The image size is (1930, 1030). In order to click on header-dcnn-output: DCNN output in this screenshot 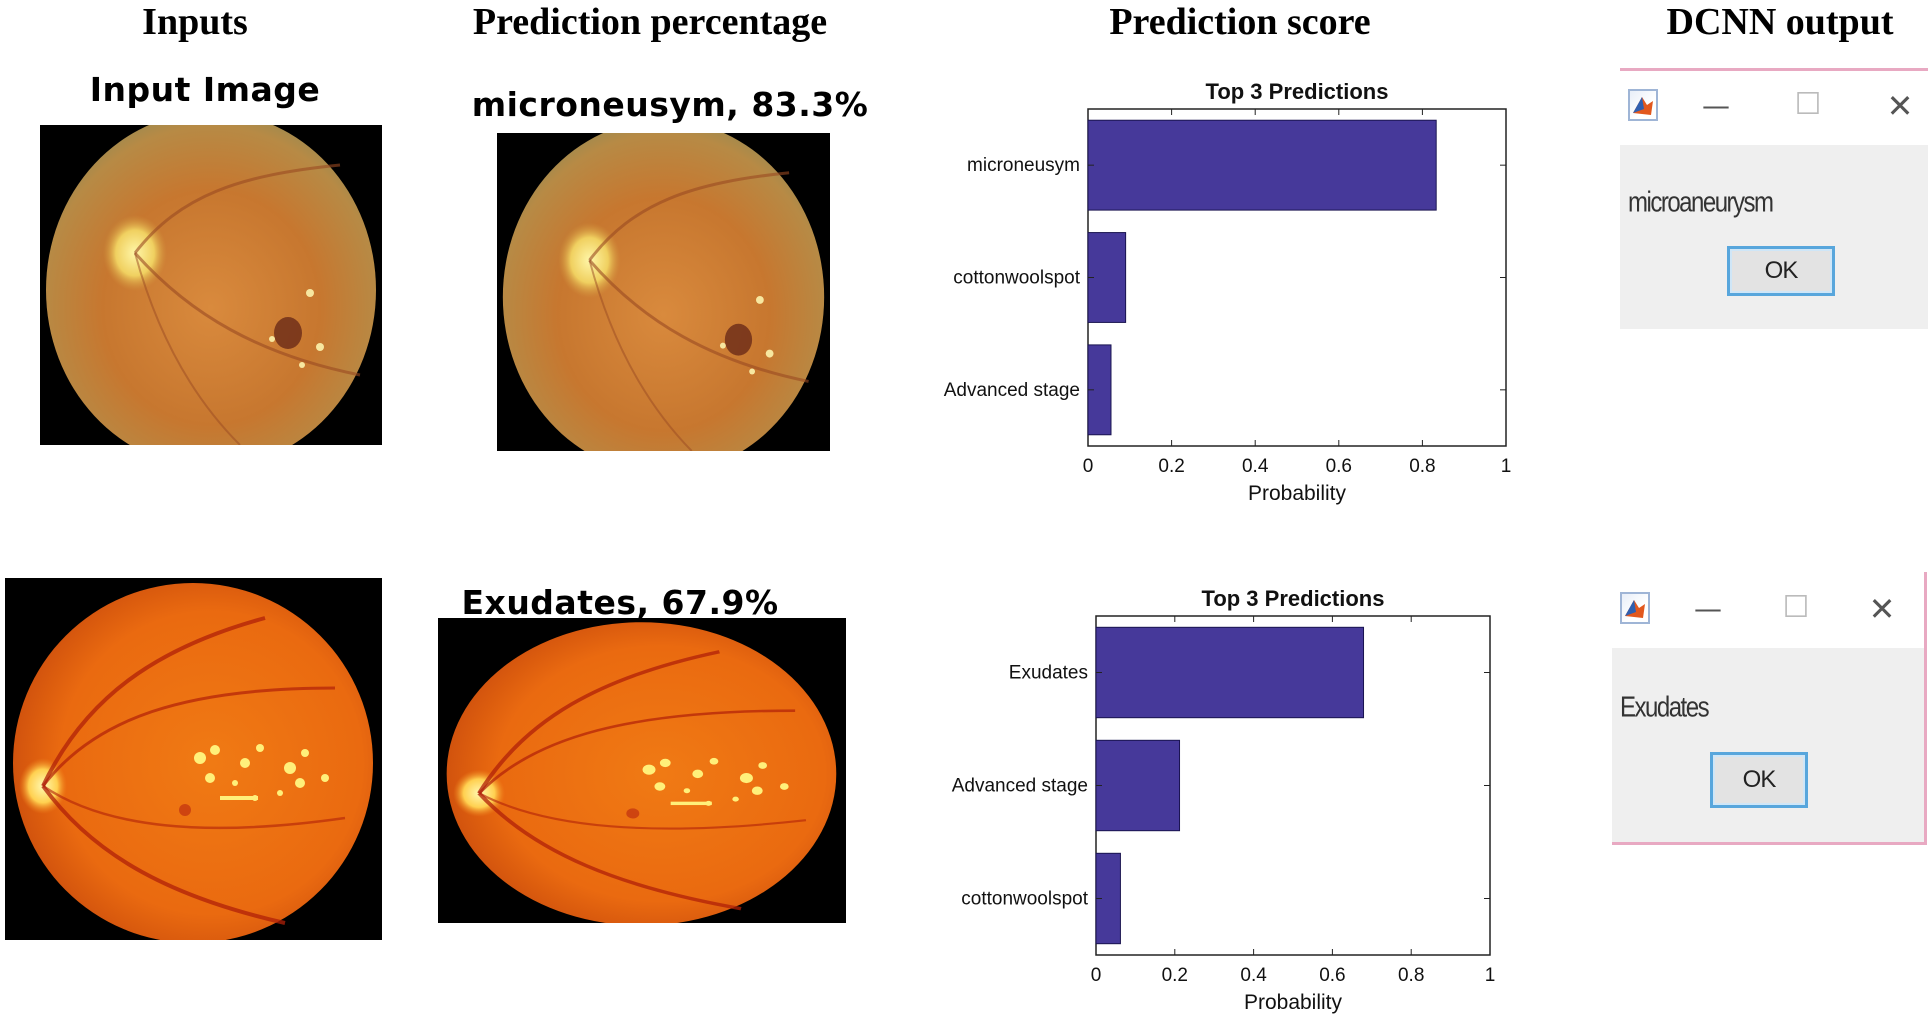, I will do `click(1780, 22)`.